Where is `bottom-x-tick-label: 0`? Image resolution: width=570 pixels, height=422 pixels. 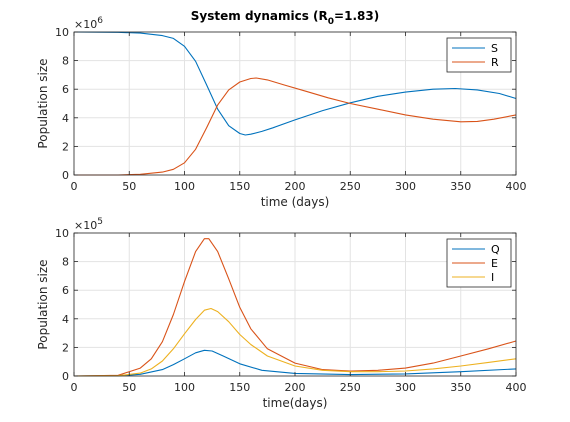
bottom-x-tick-label: 0 is located at coordinates (74, 387).